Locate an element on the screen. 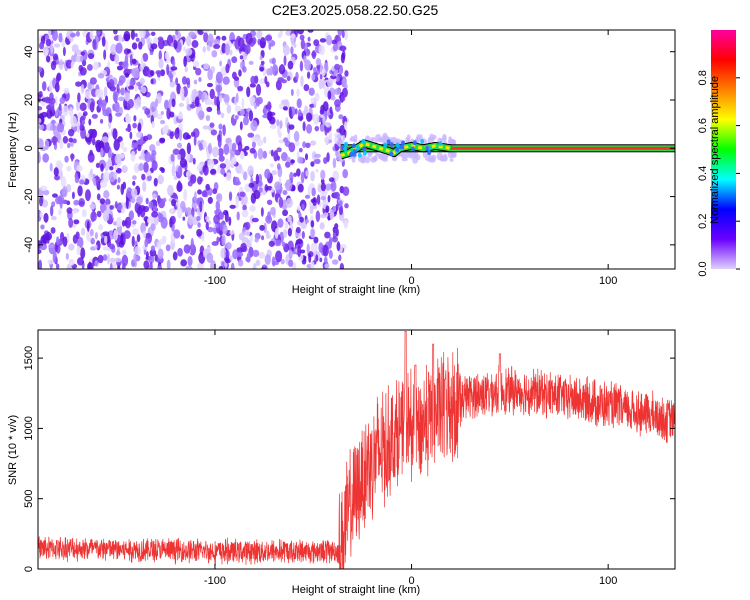  y-tick-label: 500 is located at coordinates (29, 499).